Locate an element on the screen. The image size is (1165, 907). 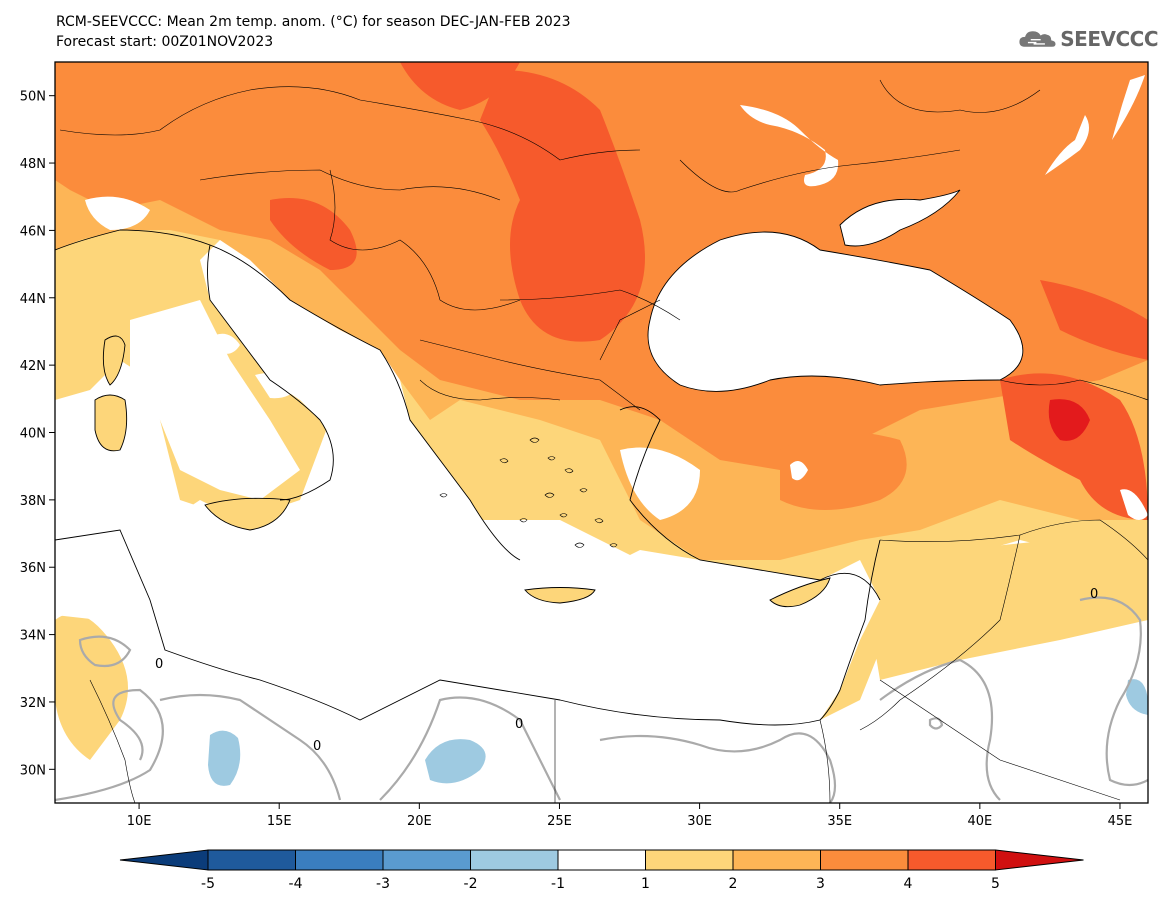
anomaly-region-4-5-caucasus is located at coordinates (1074, 446).